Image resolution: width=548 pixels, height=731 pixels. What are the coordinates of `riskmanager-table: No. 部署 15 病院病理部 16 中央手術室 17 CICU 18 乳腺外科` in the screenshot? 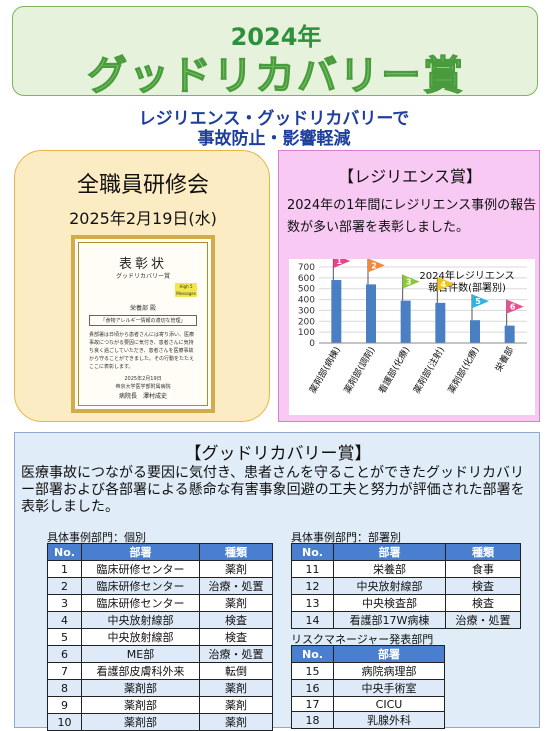 It's located at (368, 687).